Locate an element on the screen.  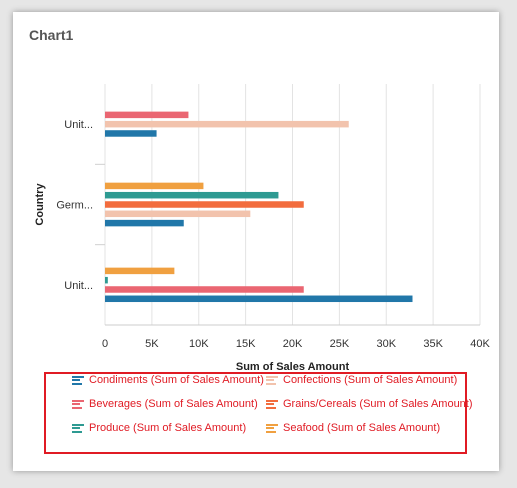
legend-item: Condiments (Sum of Sales Amount) is located at coordinates (168, 380).